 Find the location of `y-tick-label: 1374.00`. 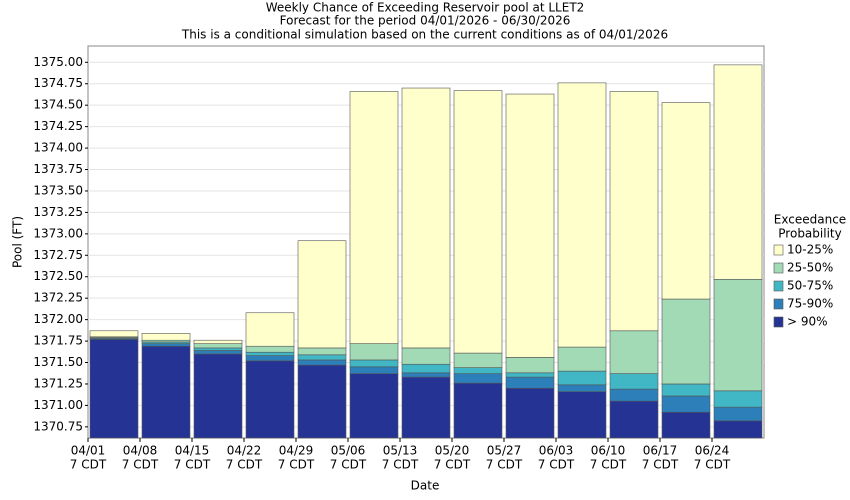

y-tick-label: 1374.00 is located at coordinates (58, 148).